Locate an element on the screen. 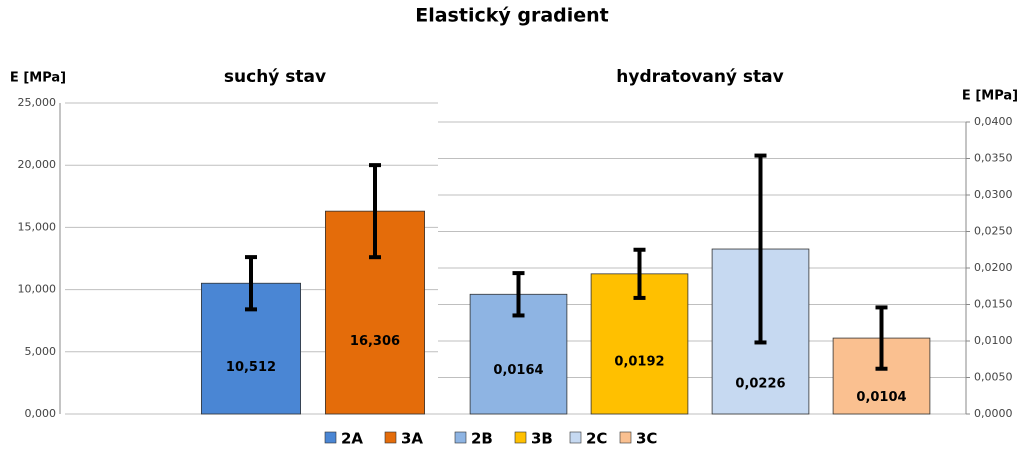 The height and width of the screenshot is (460, 1024). chart-subtitle: suchý stav is located at coordinates (275, 77).